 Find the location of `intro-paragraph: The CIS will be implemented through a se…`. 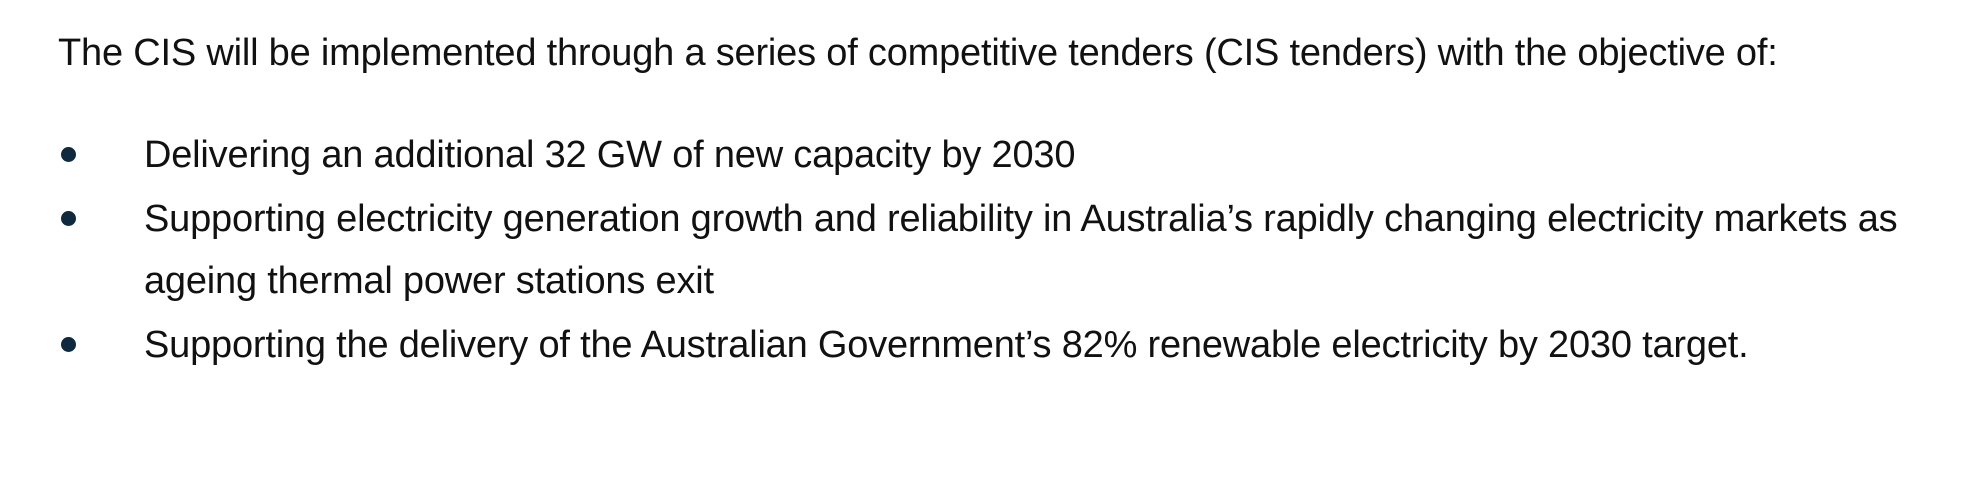

intro-paragraph: The CIS will be implemented through a se… is located at coordinates (918, 53).